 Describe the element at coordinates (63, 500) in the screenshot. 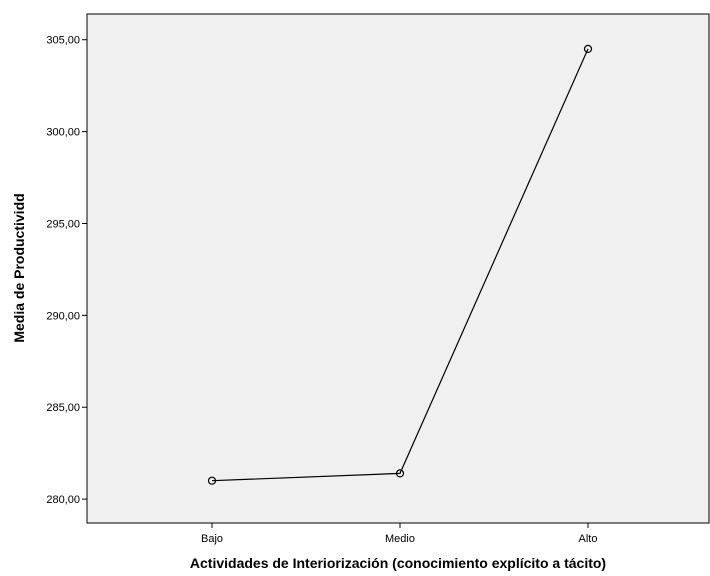

I see `y-tick-label: 280,00` at that location.